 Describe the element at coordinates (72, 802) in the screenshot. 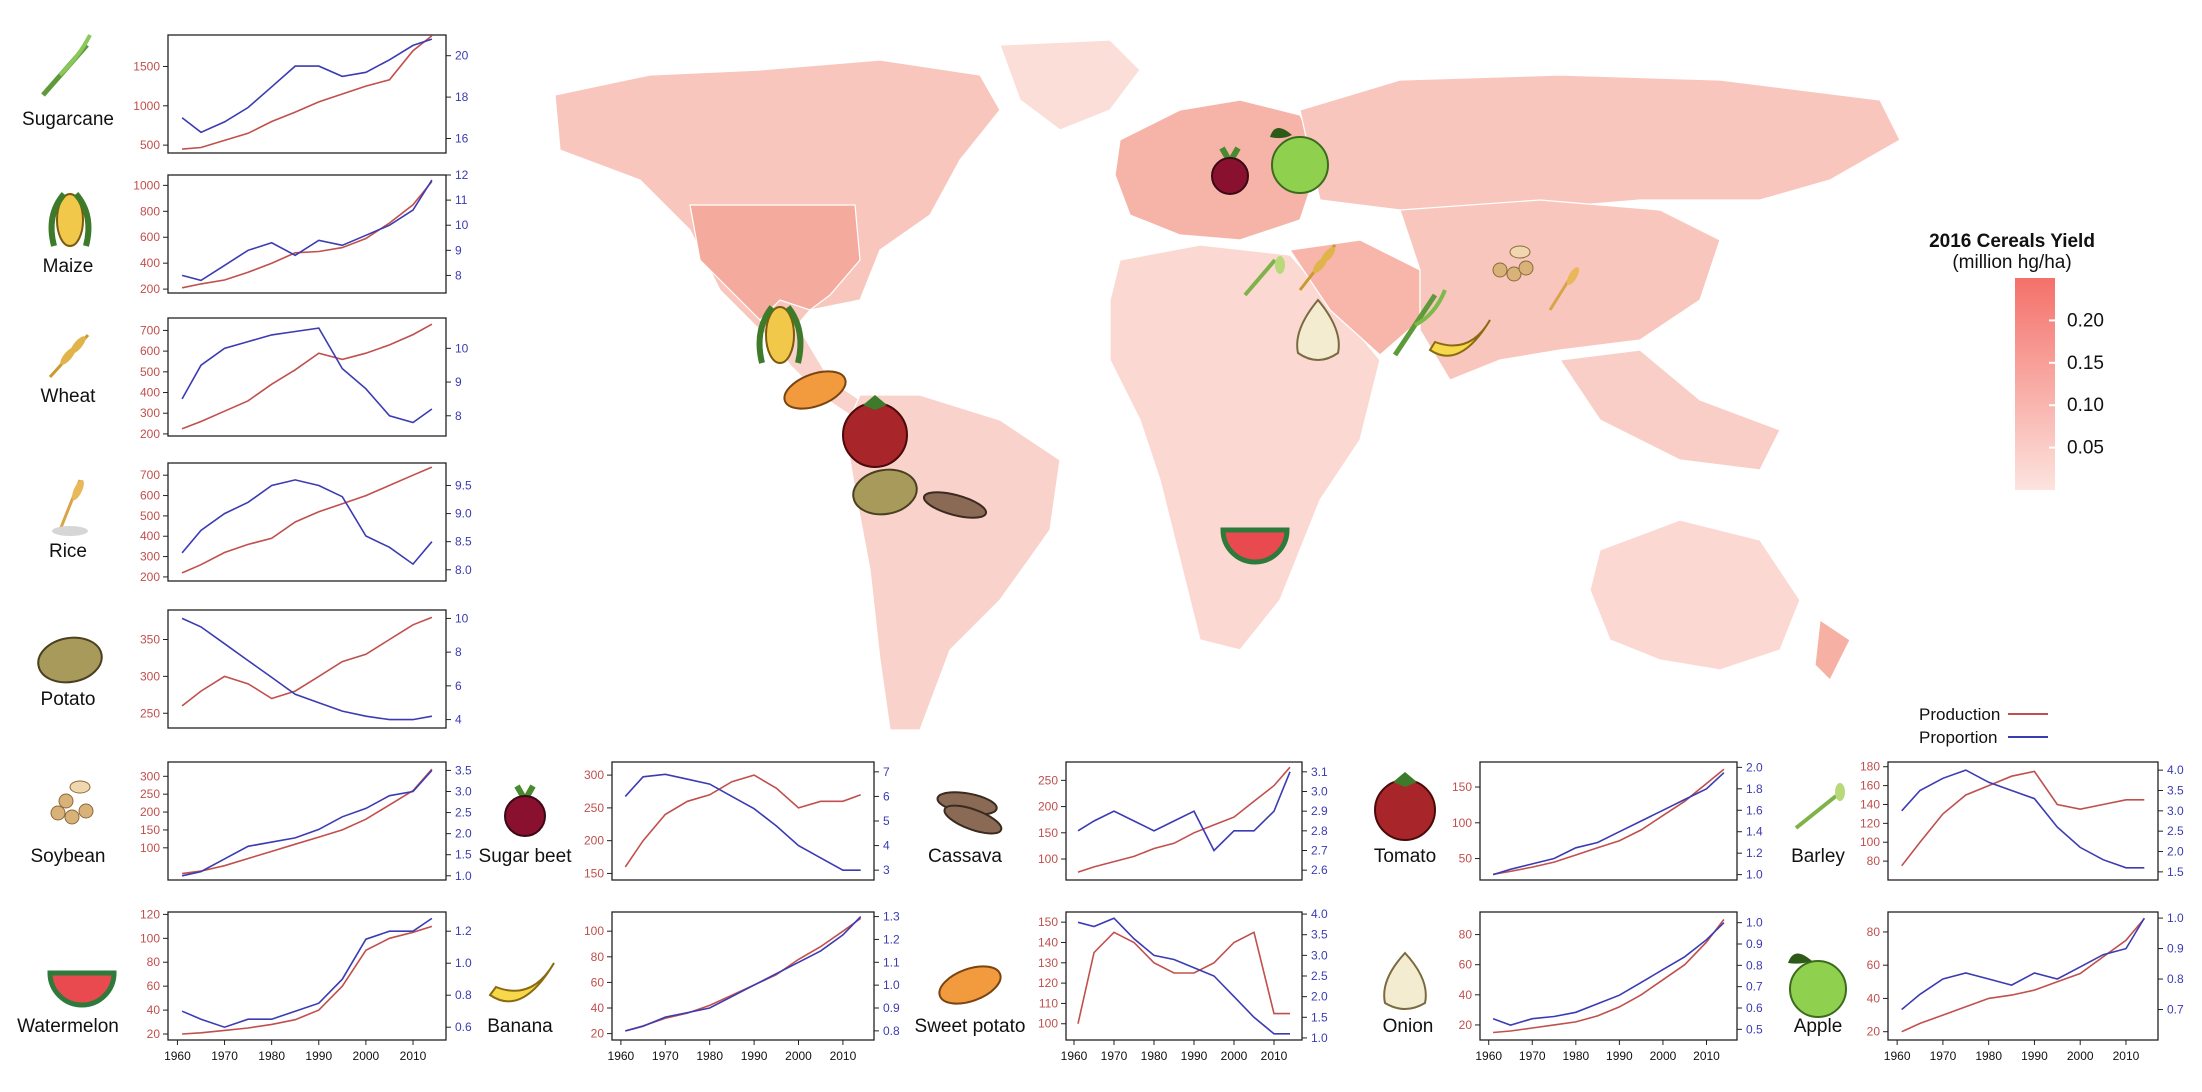

I see `soybean-icon` at that location.